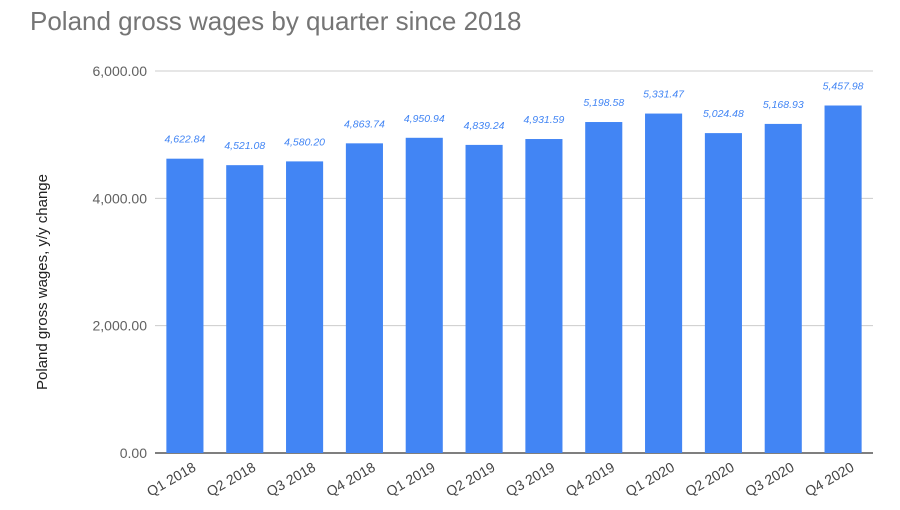 Image resolution: width=900 pixels, height=510 pixels. What do you see at coordinates (276, 21) in the screenshot?
I see `chart-title: Poland gross wages by quarter since 2018` at bounding box center [276, 21].